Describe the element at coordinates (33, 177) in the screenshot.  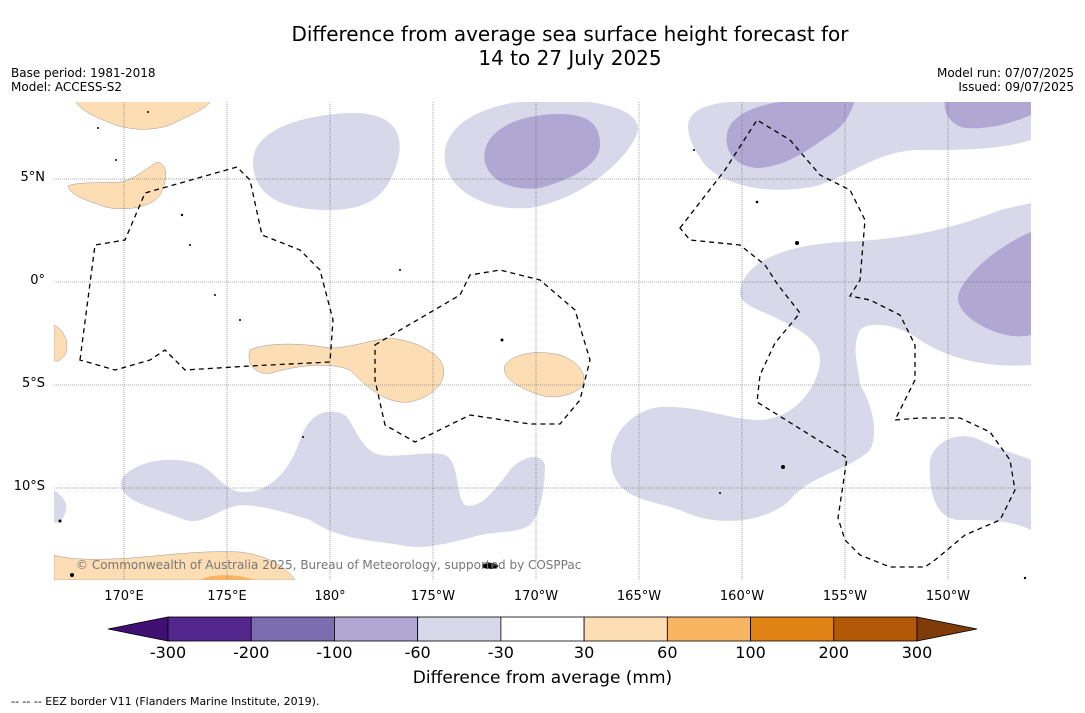
I see `latitude-label: 5°N` at that location.